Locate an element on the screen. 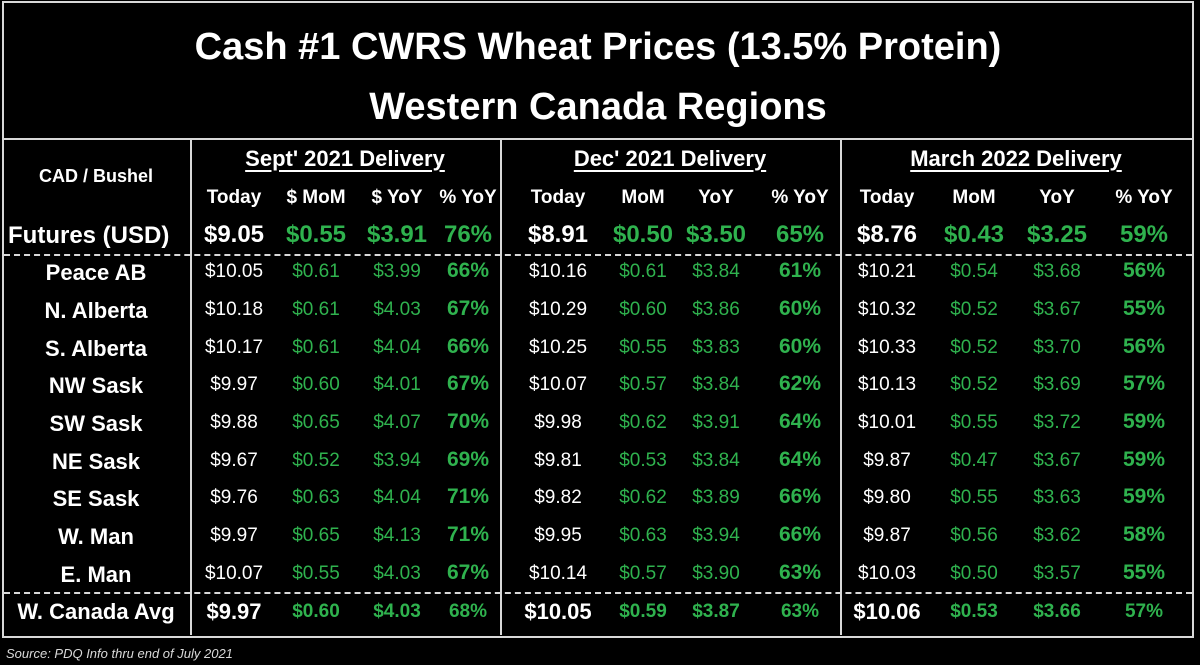  region-row-label: N. Alberta is located at coordinates (96, 310).